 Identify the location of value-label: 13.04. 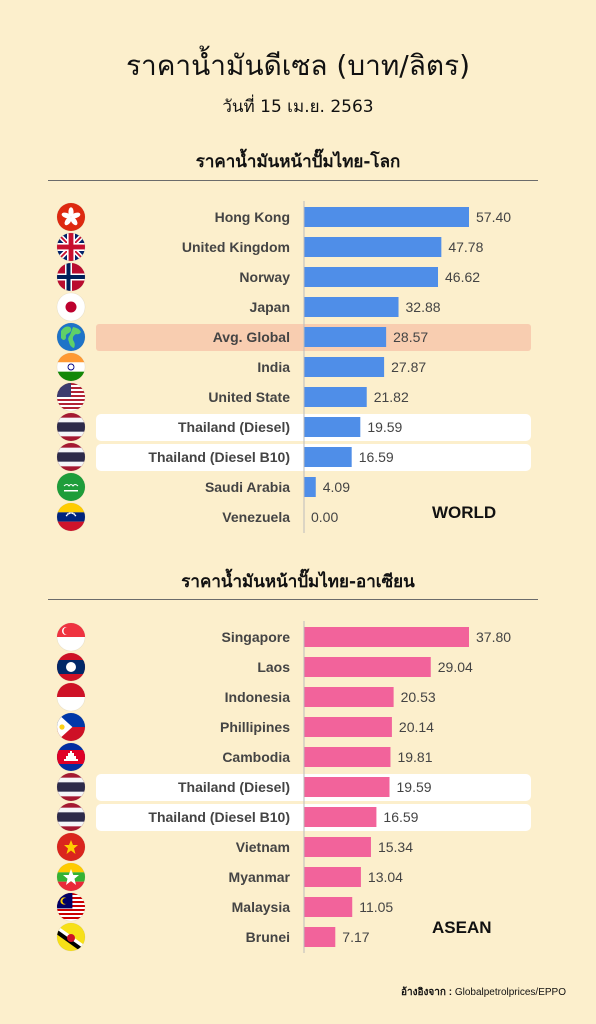
(385, 877).